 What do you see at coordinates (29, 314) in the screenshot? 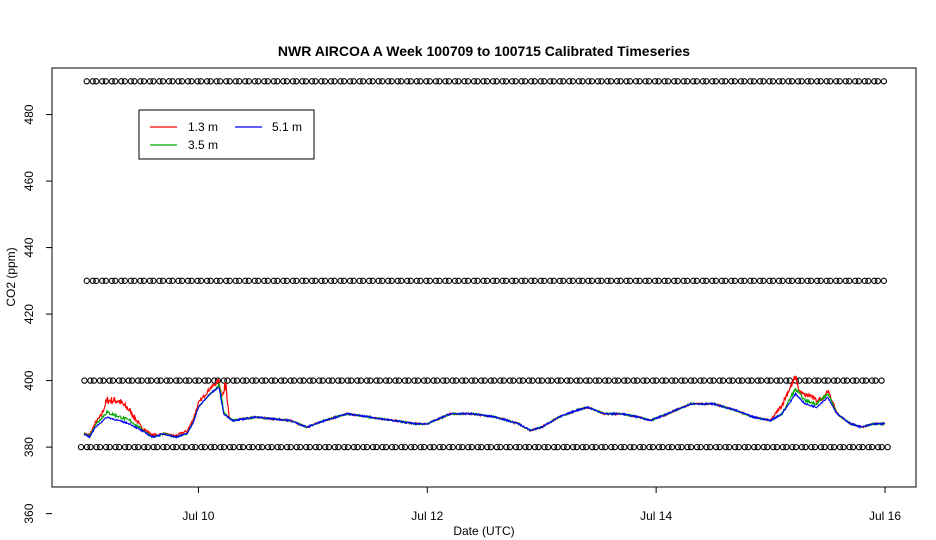
I see `y-tick-label-3: 420` at bounding box center [29, 314].